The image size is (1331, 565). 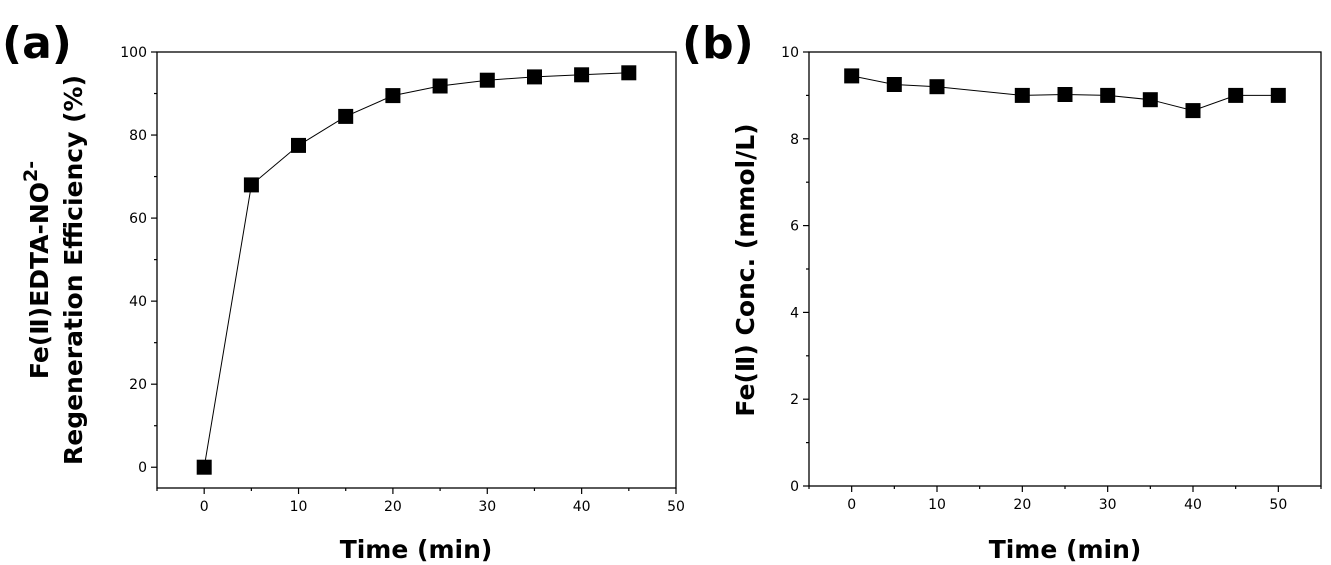 What do you see at coordinates (39, 280) in the screenshot?
I see `y-axis-title-a-main: Fe(Ⅱ)EDTA-NO` at bounding box center [39, 280].